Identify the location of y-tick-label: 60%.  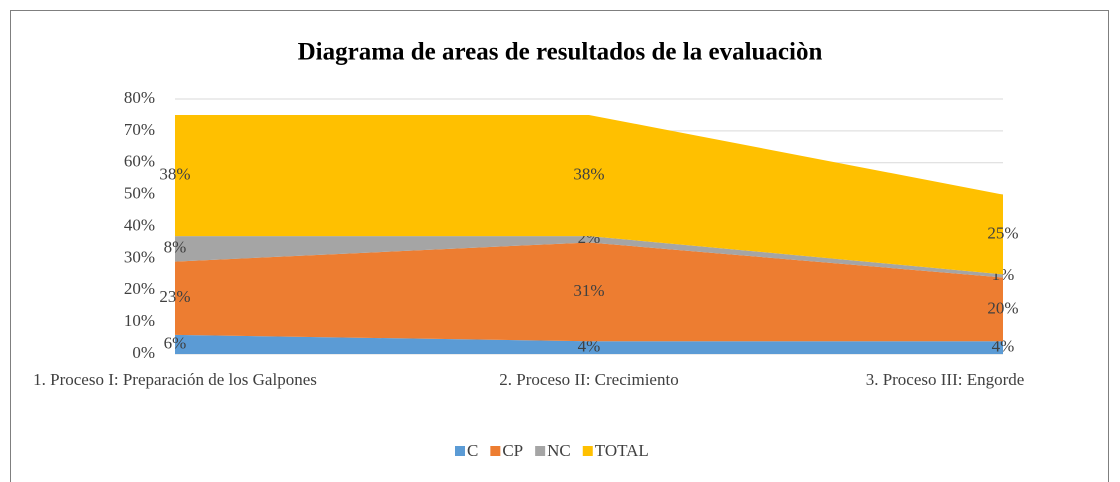
(139, 161).